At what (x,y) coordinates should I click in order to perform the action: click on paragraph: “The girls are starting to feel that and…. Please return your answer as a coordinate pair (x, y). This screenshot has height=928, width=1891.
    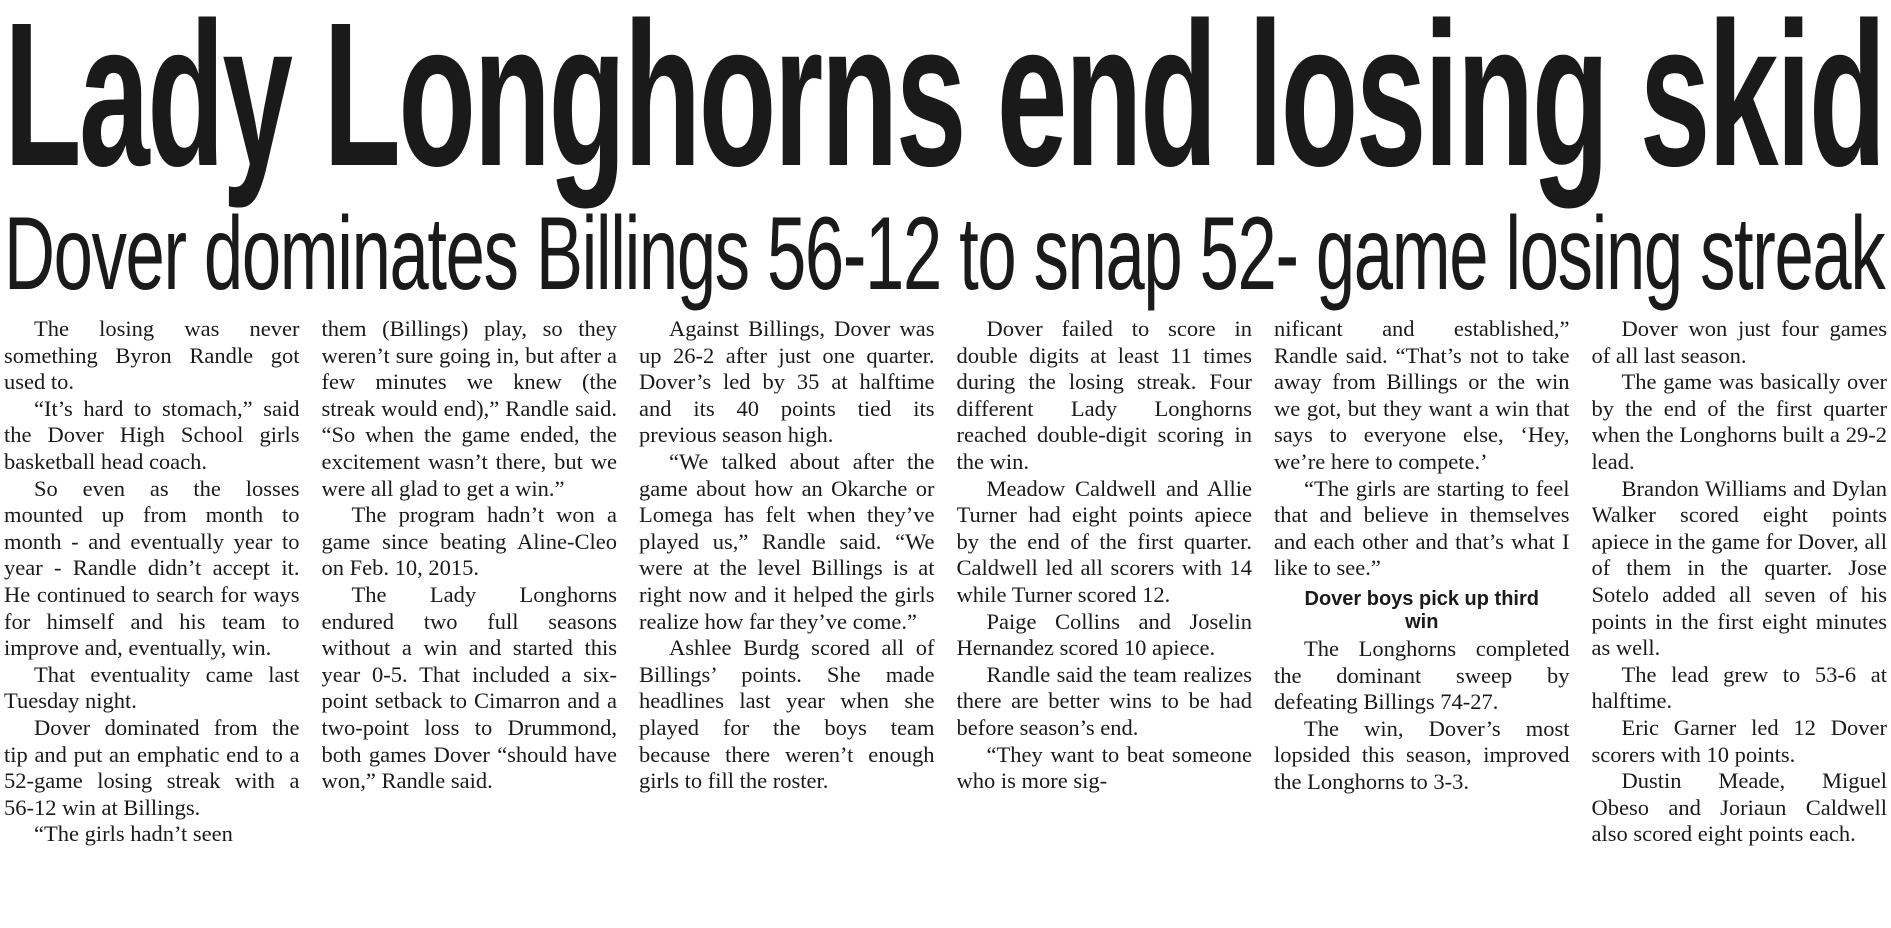
    Looking at the image, I should click on (1422, 528).